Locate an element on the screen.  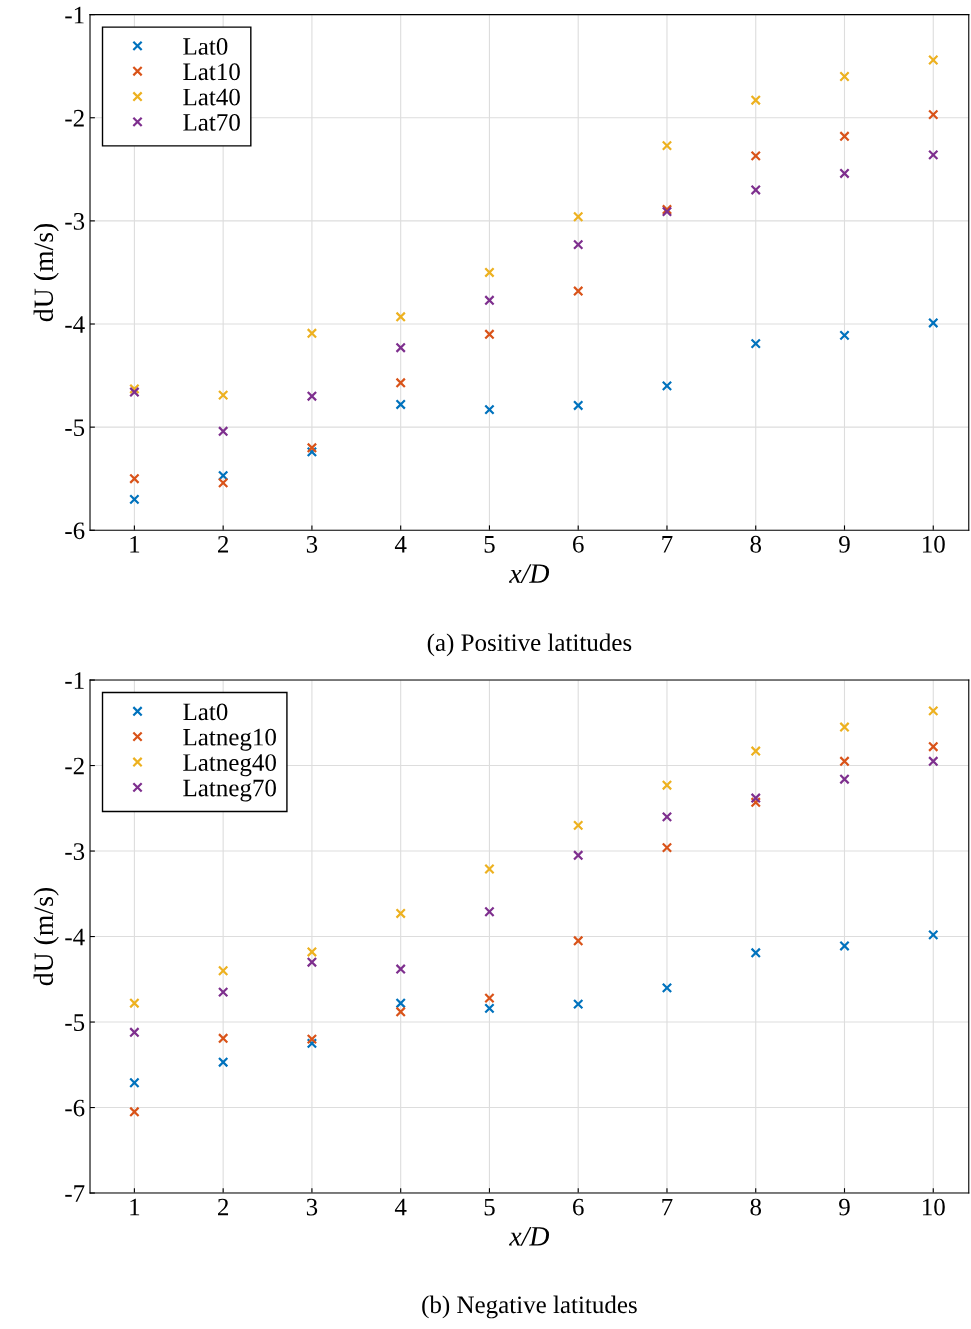
legend-label: Lat0 is located at coordinates (205, 46).